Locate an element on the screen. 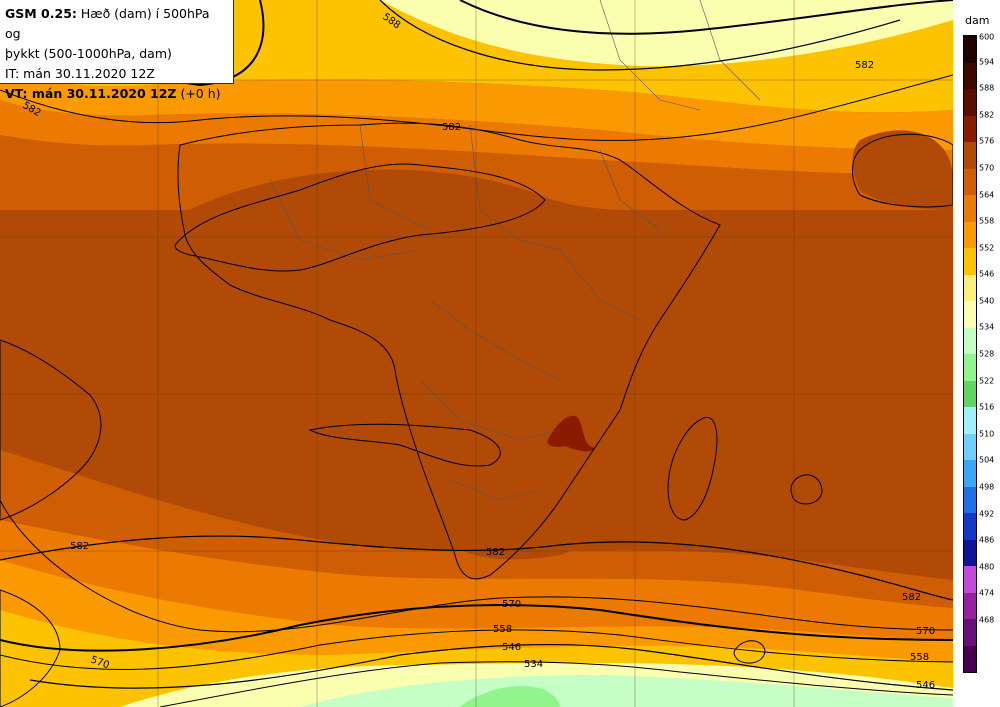  legend-colorbar is located at coordinates (970, 354).